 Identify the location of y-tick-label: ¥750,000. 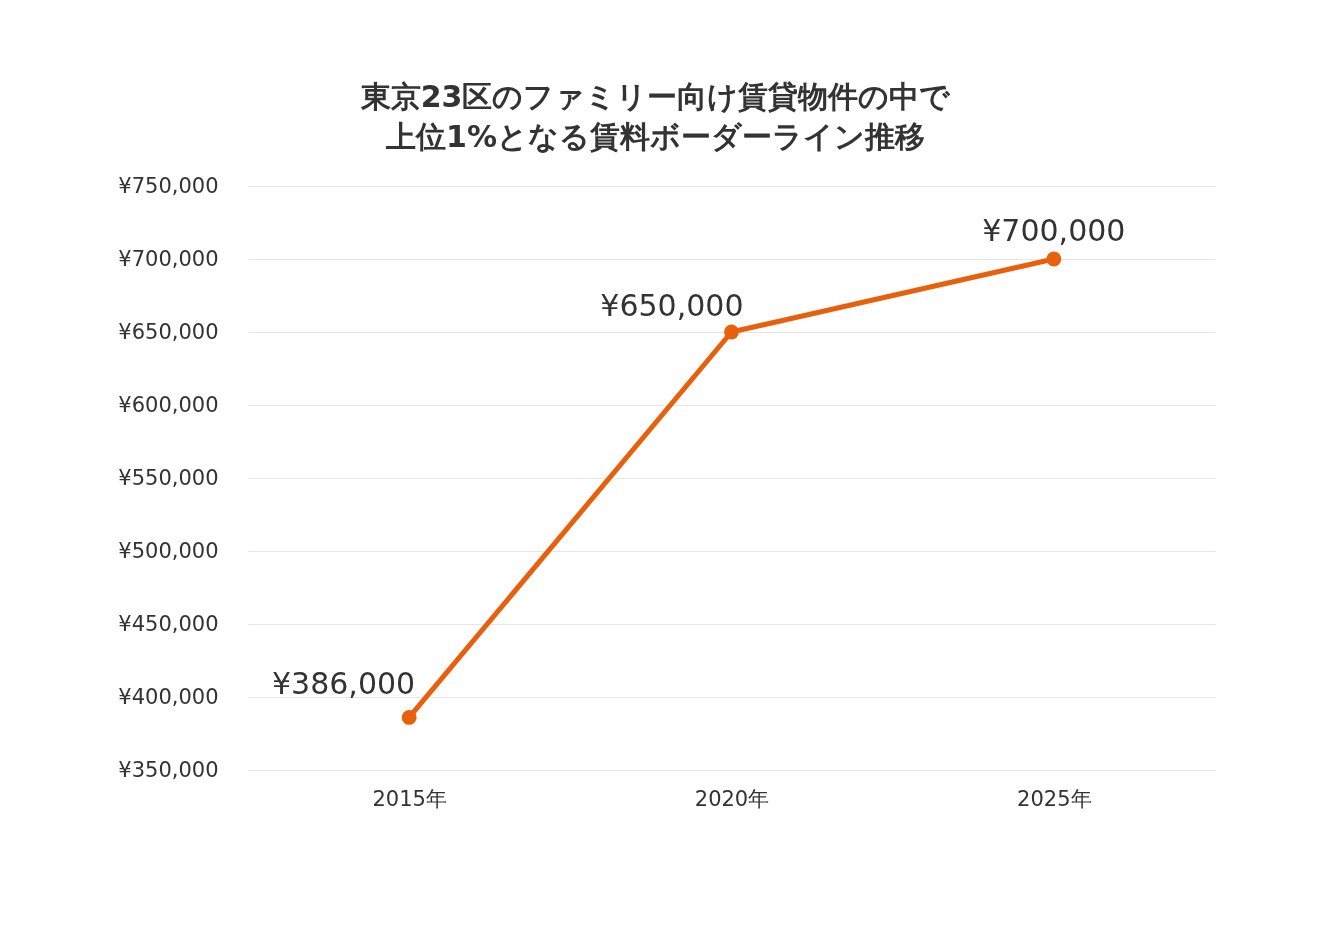
(168, 185).